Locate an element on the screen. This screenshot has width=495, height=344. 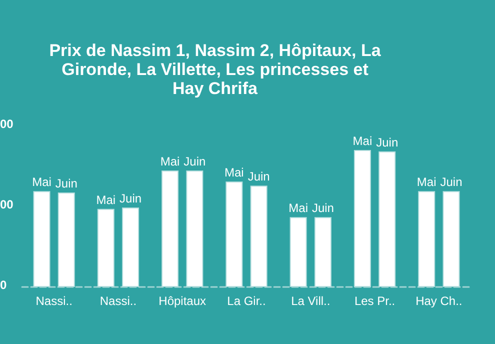
series-label: Juin is located at coordinates (131, 199).